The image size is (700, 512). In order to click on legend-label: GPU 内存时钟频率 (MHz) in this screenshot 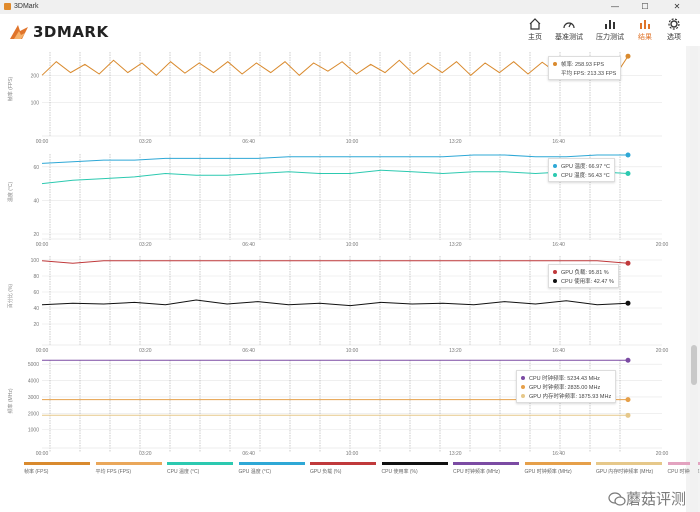, I will do `click(625, 472)`.